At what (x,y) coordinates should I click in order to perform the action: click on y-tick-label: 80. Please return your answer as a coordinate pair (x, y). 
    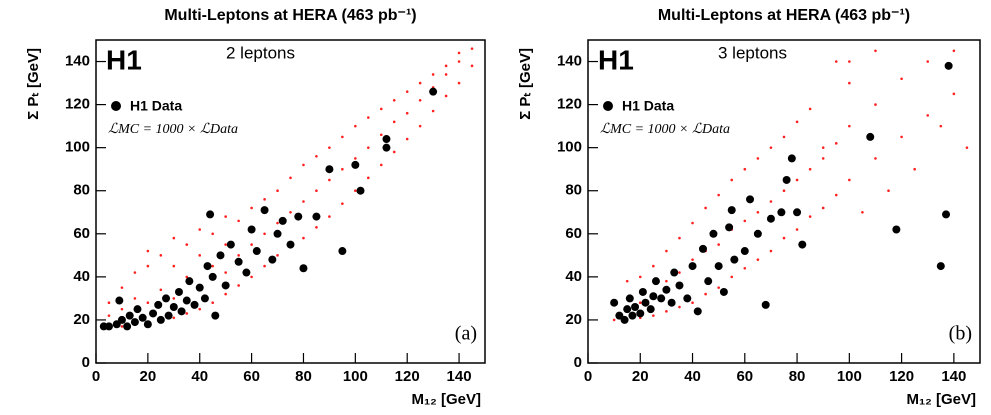
    Looking at the image, I should click on (573, 190).